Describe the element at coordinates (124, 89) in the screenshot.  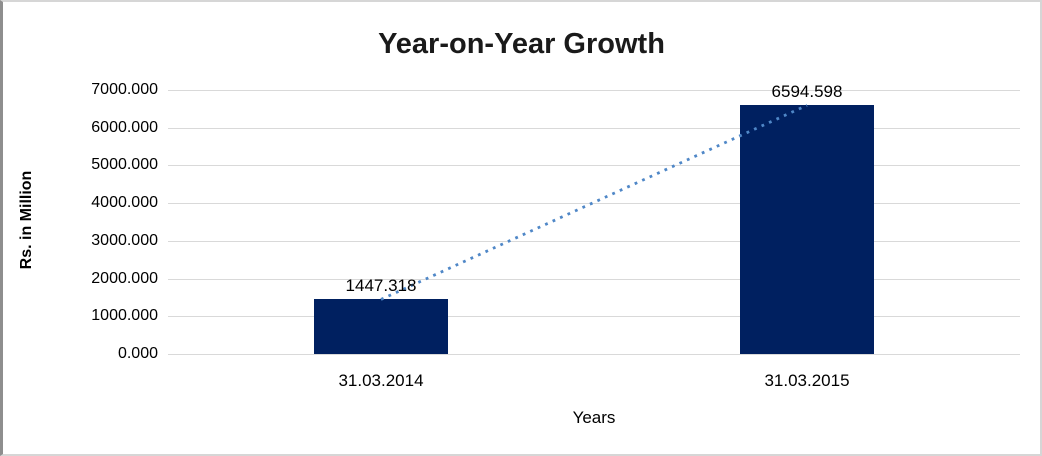
I see `y-tick-label: 7000.000` at that location.